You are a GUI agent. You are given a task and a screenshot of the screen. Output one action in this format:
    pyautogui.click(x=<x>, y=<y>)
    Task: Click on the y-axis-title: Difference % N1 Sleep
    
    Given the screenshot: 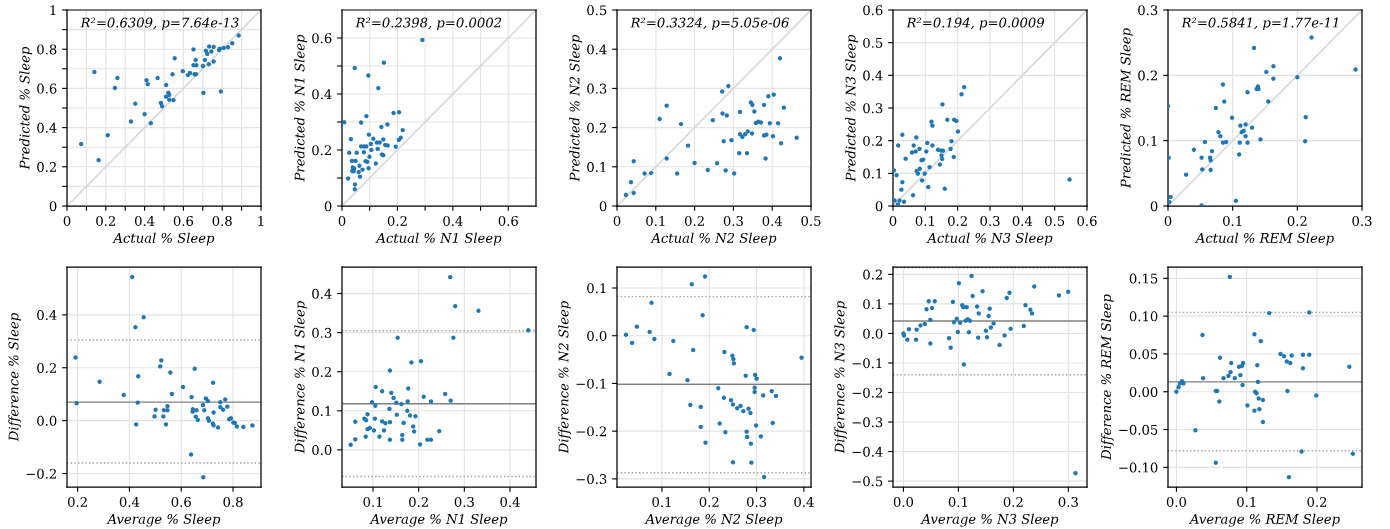 What is the action you would take?
    pyautogui.click(x=301, y=377)
    